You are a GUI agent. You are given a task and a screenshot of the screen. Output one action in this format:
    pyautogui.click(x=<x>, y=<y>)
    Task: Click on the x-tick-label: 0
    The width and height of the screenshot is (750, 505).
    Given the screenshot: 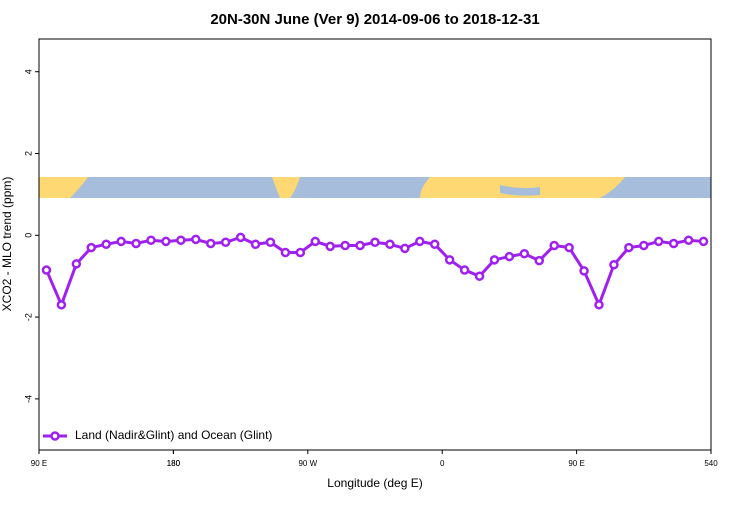 What is the action you would take?
    pyautogui.click(x=442, y=463)
    